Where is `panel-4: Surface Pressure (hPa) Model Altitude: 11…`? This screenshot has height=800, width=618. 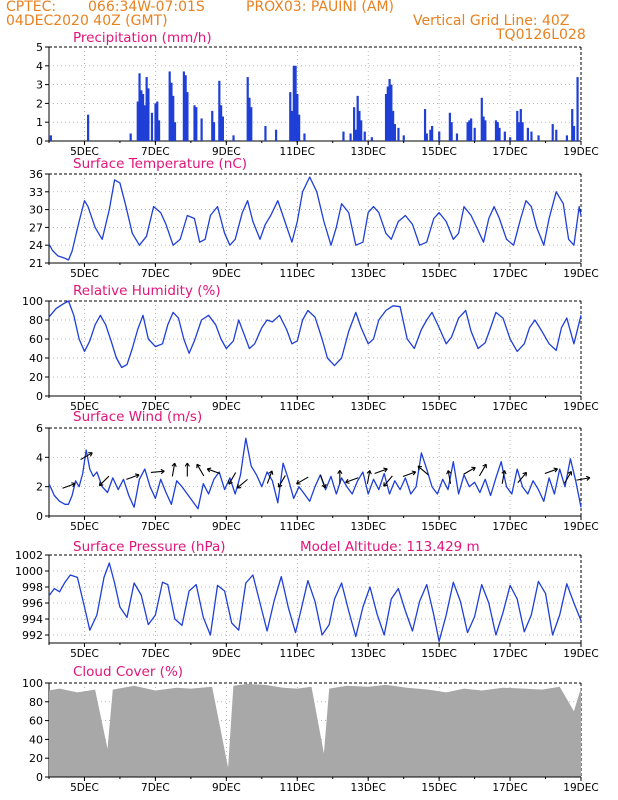
panel-4: Surface Pressure (hPa) Model Altitude: 11… is located at coordinates (307, 599).